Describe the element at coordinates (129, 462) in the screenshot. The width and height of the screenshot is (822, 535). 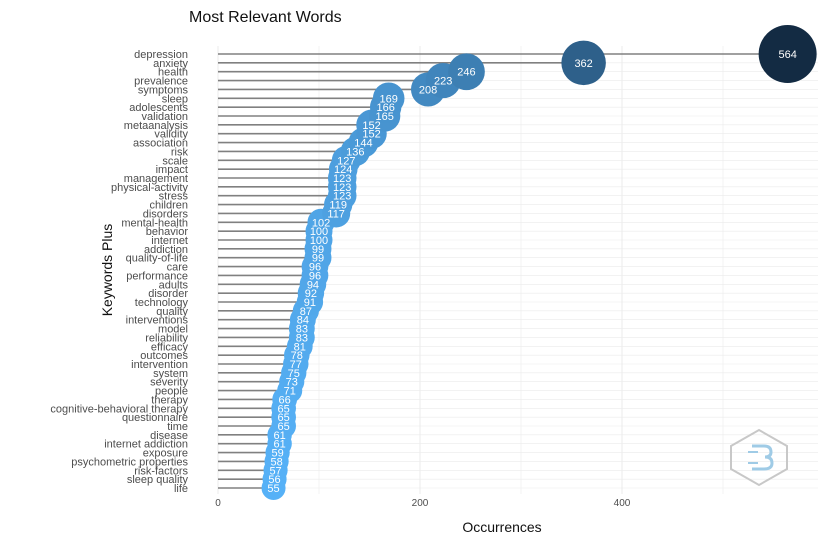
I see `y-tick-label: psychometric properties` at that location.